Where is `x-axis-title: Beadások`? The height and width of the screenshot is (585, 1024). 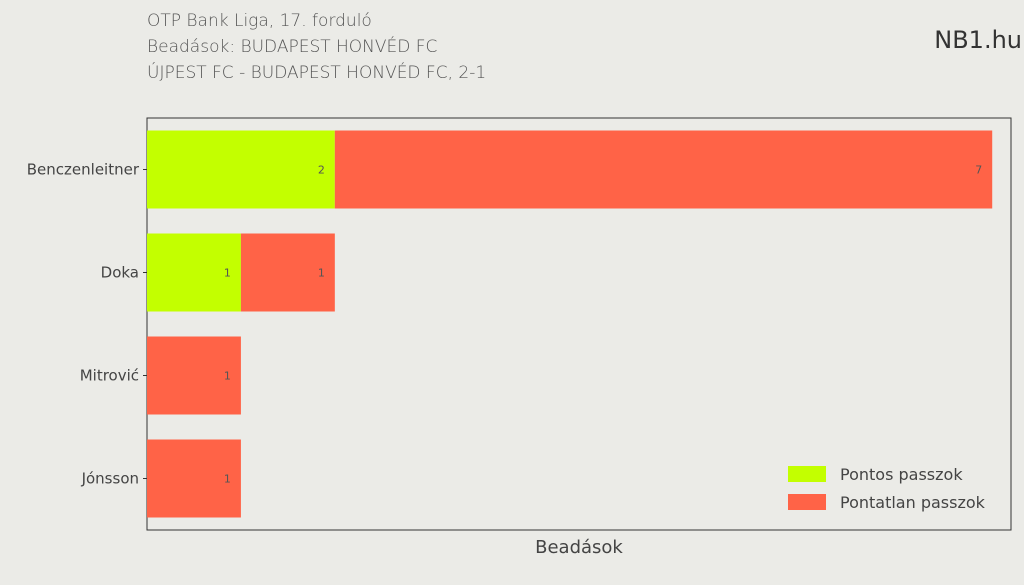
x-axis-title: Beadások is located at coordinates (579, 547).